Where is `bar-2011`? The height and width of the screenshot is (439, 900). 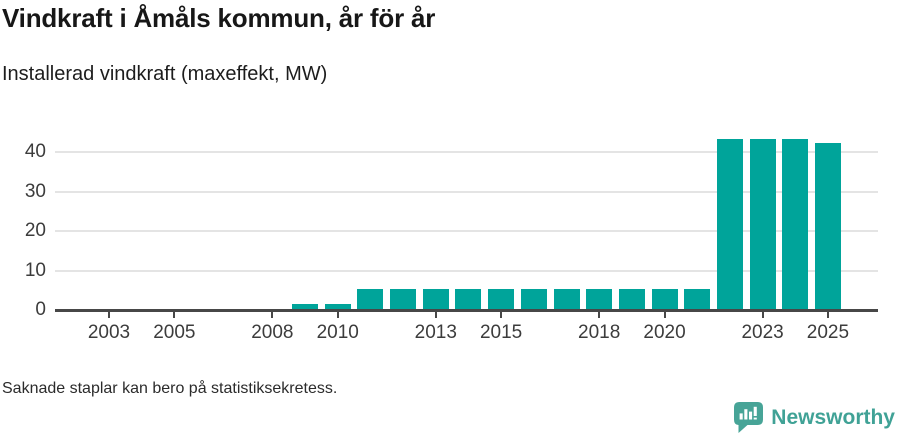
bar-2011 is located at coordinates (370, 299).